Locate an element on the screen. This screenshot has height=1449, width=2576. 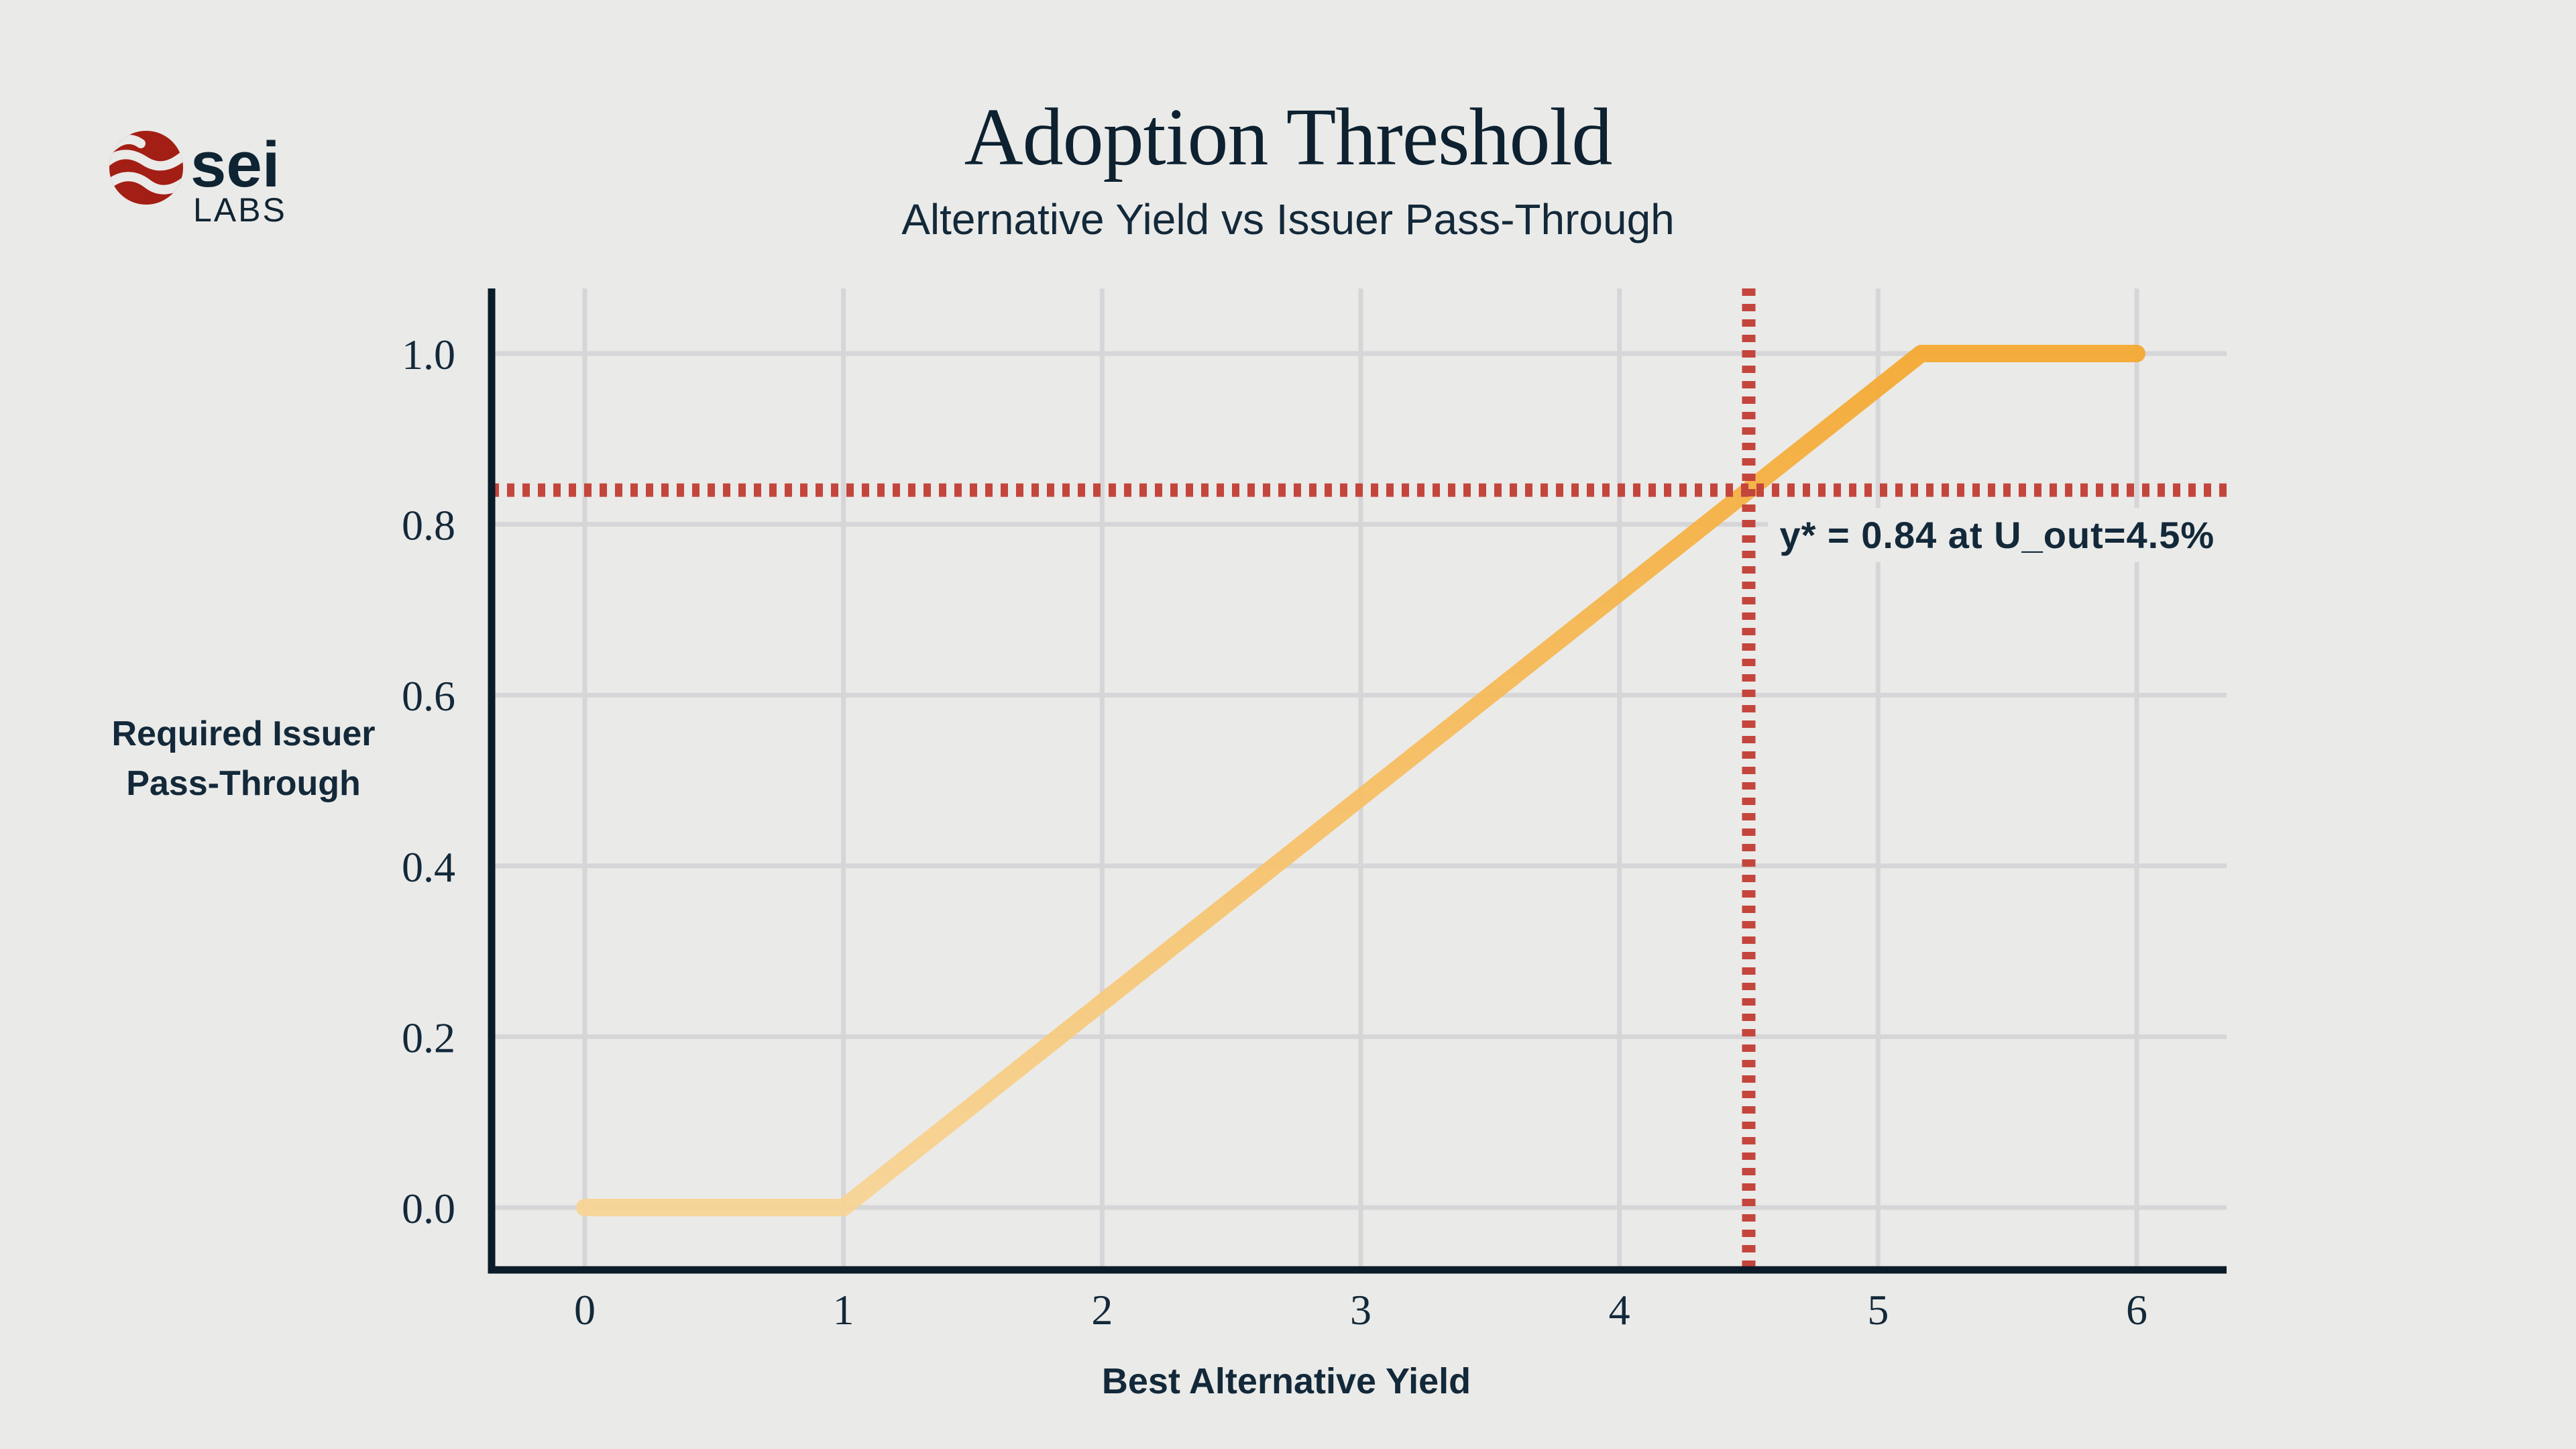
chart-title: Adoption Threshold is located at coordinates (1288, 137).